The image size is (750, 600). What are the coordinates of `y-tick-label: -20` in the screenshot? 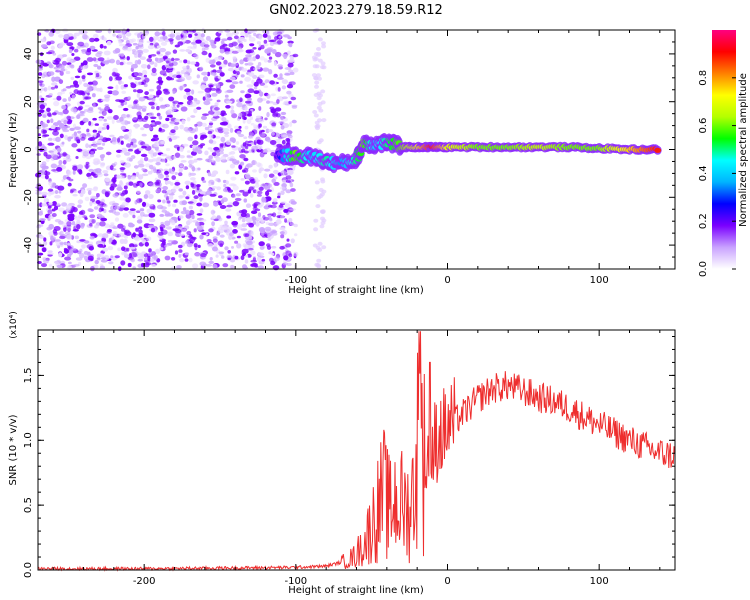 It's located at (28, 197).